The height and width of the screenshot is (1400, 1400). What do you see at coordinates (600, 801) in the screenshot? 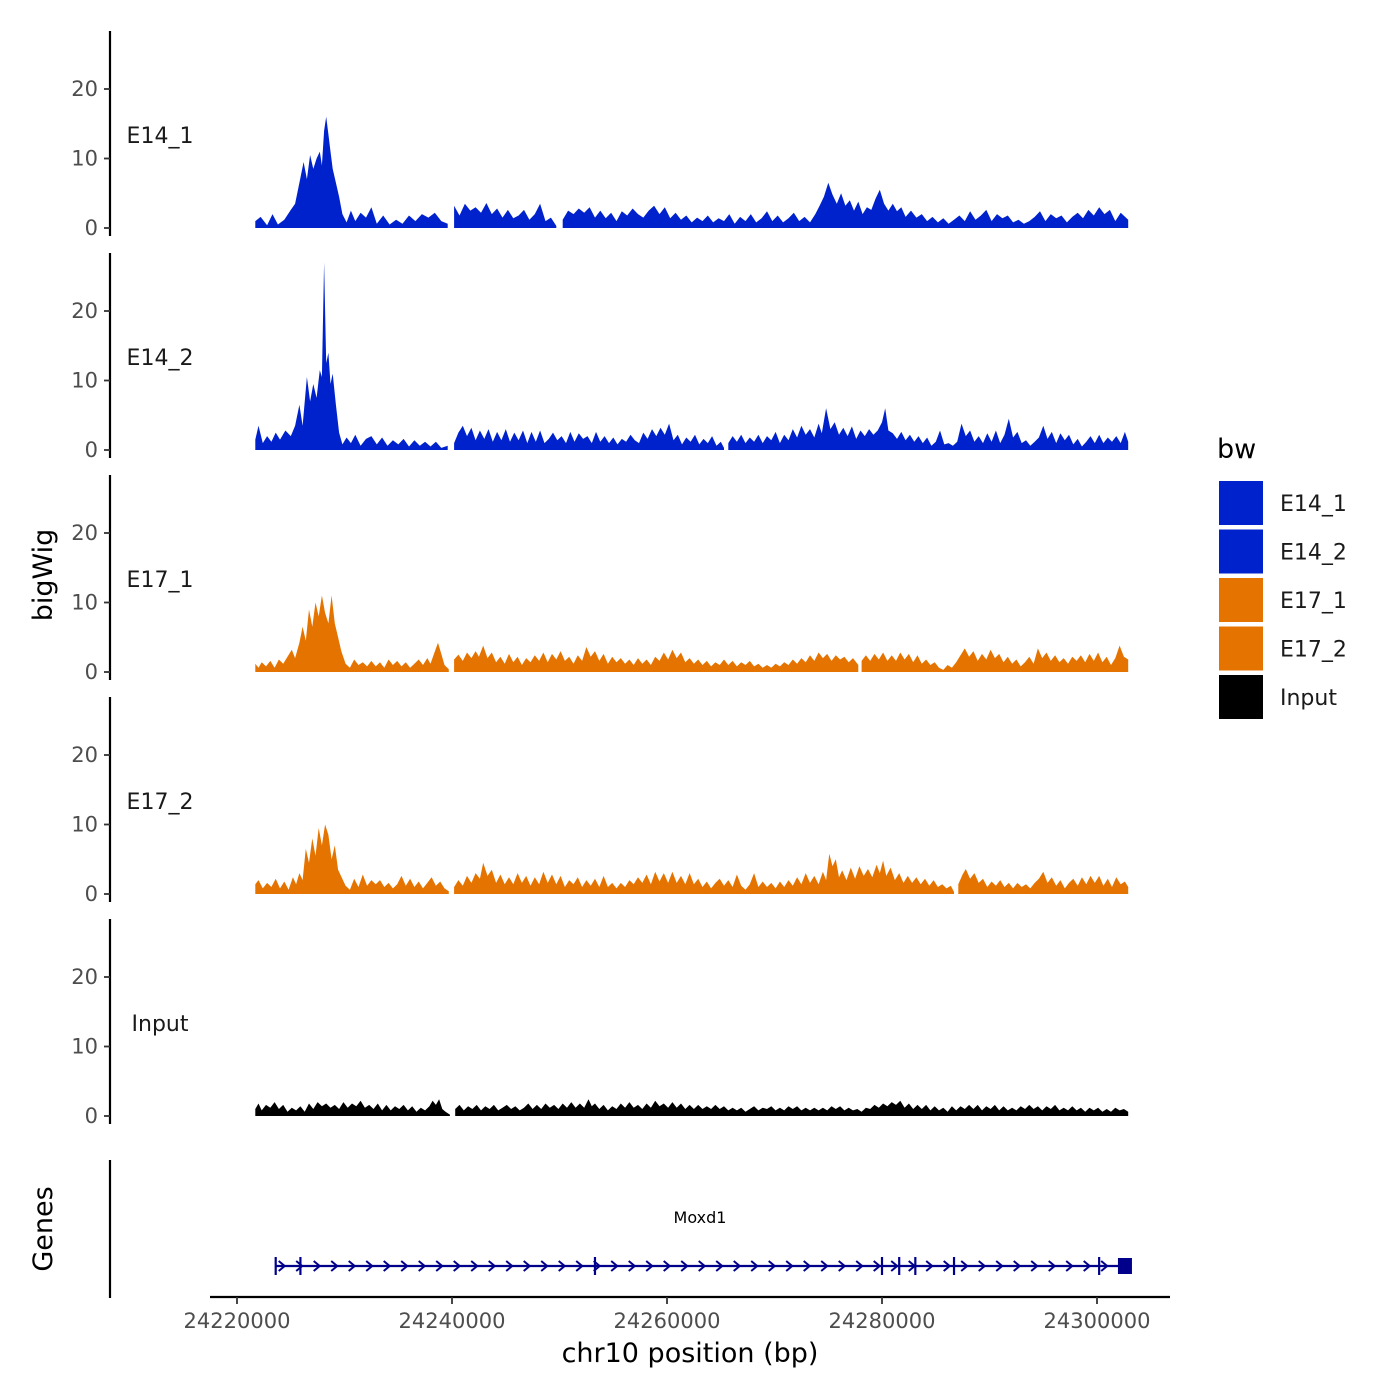
I see `track-e17-2: 0 10 20 E17_2` at bounding box center [600, 801].